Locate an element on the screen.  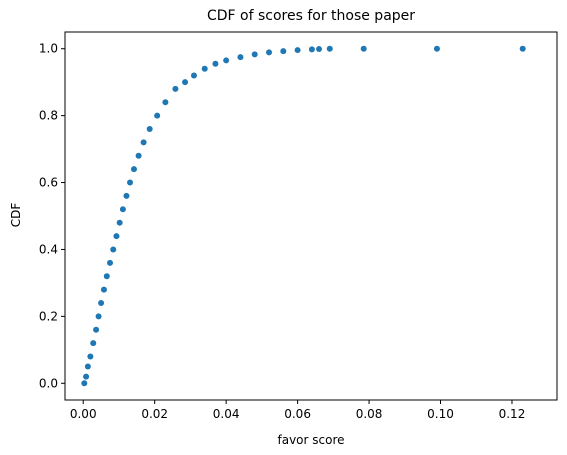
y-tick-label: 0.4 is located at coordinates (48, 249).